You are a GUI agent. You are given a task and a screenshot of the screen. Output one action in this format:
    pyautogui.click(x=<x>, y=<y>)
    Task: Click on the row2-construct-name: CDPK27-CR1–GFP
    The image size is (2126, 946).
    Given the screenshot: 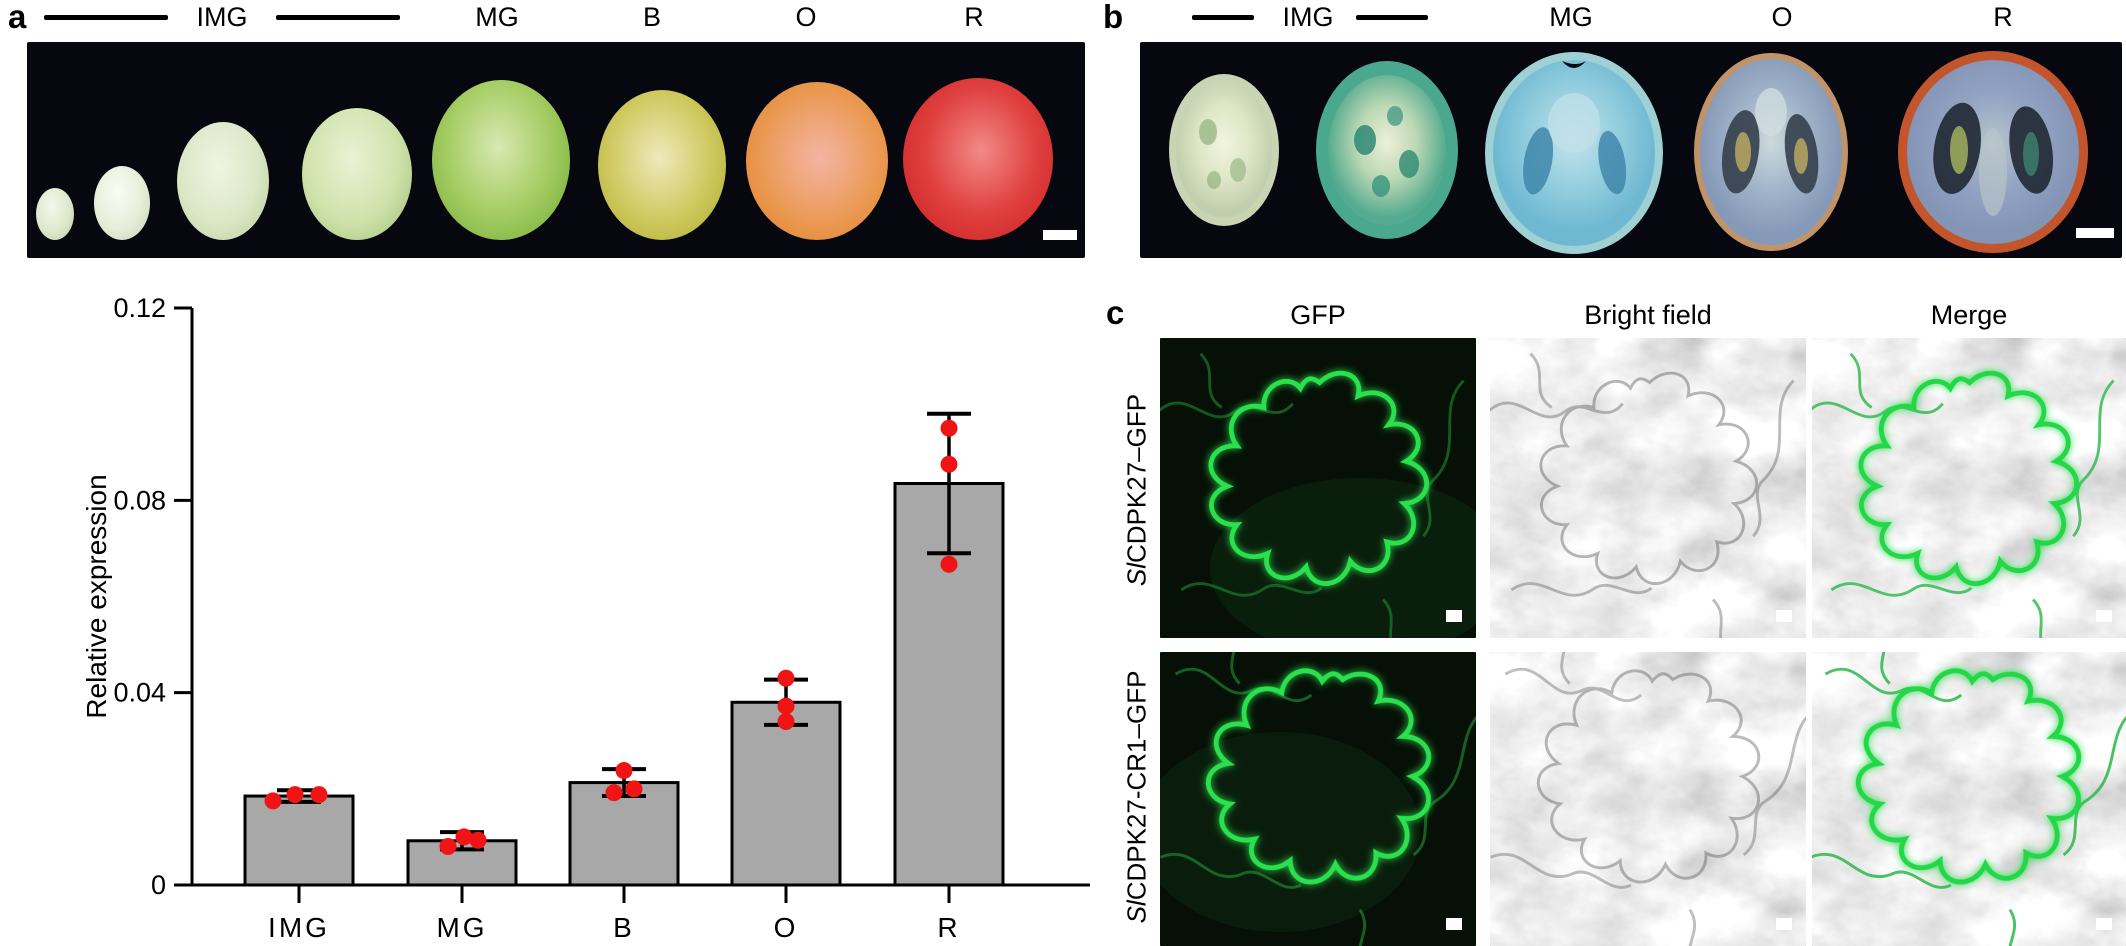 What is the action you would take?
    pyautogui.click(x=1136, y=785)
    